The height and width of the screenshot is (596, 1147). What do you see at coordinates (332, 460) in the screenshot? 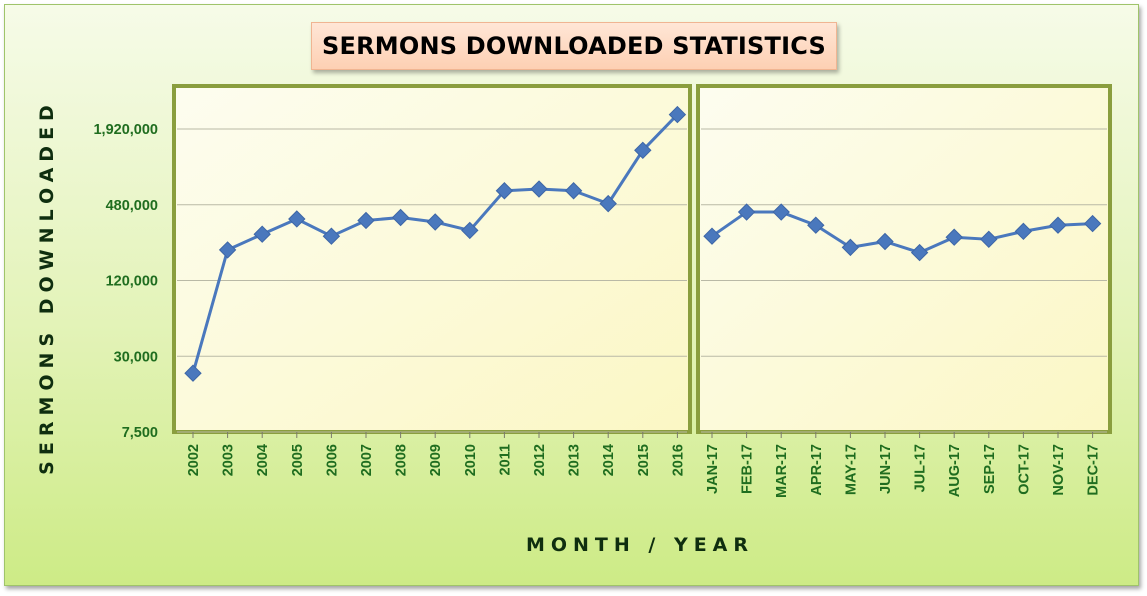
I see `x-tick-label: 2006` at bounding box center [332, 460].